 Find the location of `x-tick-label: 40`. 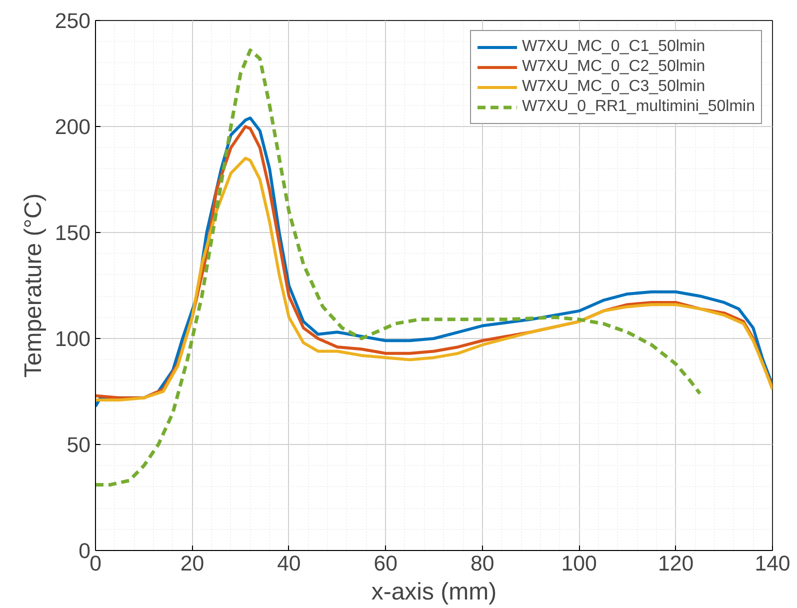

x-tick-label: 40 is located at coordinates (289, 564).